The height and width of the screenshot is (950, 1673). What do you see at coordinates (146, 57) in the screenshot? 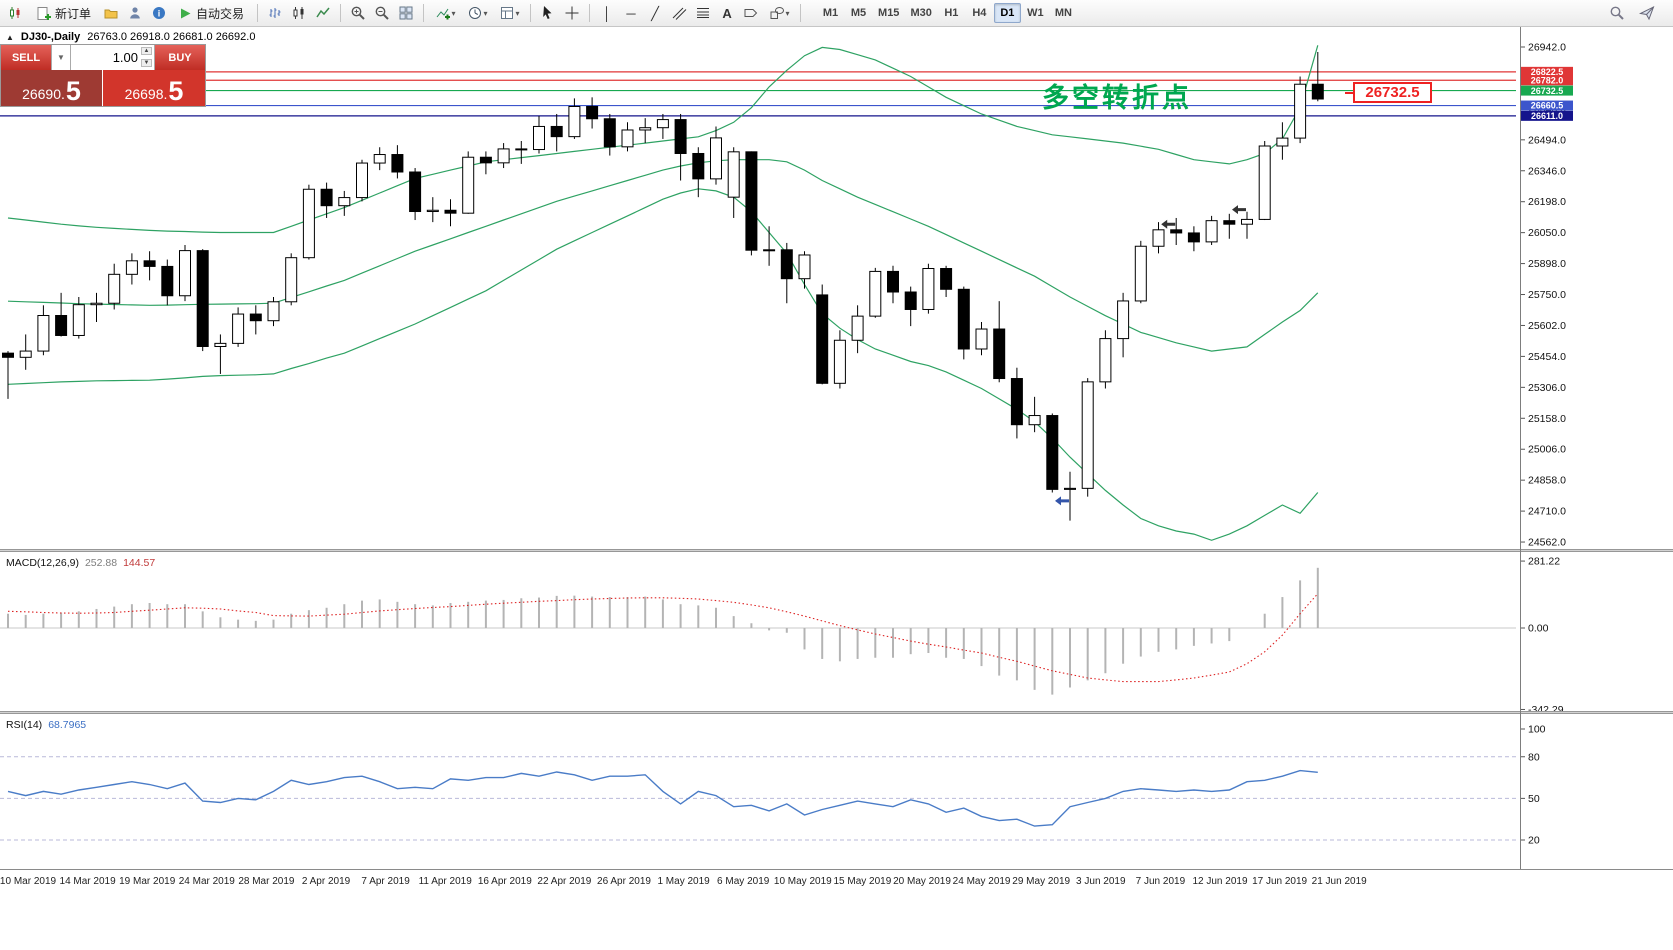
I see `volume-stepper: ▲ ▼` at bounding box center [146, 57].